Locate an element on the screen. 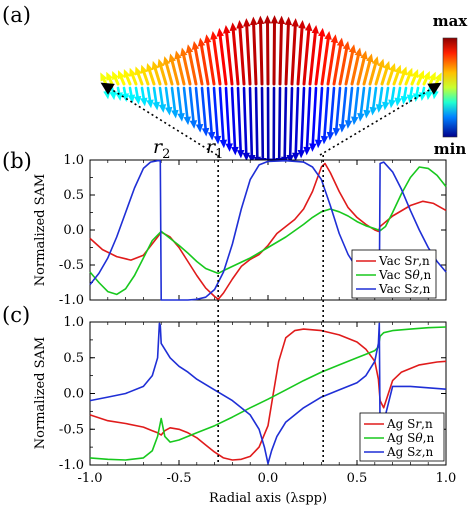 The width and height of the screenshot is (474, 508). y-axis-title-c: Normalized SAM is located at coordinates (40, 393).